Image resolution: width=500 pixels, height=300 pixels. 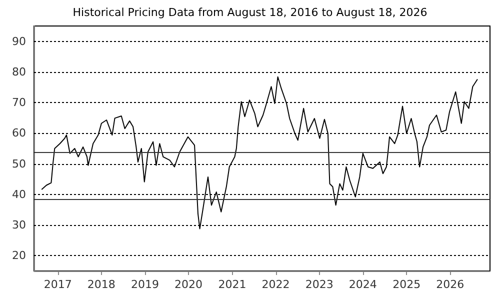 What do you see at coordinates (19, 163) in the screenshot?
I see `y-tick-label: 50` at bounding box center [19, 163].